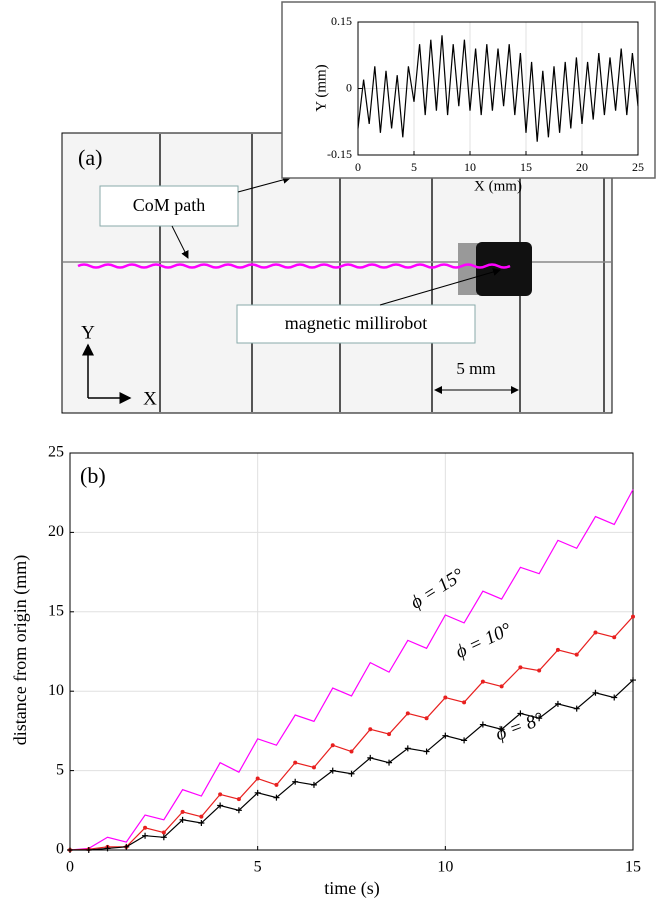 This screenshot has height=912, width=661. Describe the element at coordinates (56, 690) in the screenshot. I see `y-tick-label: 10` at that location.